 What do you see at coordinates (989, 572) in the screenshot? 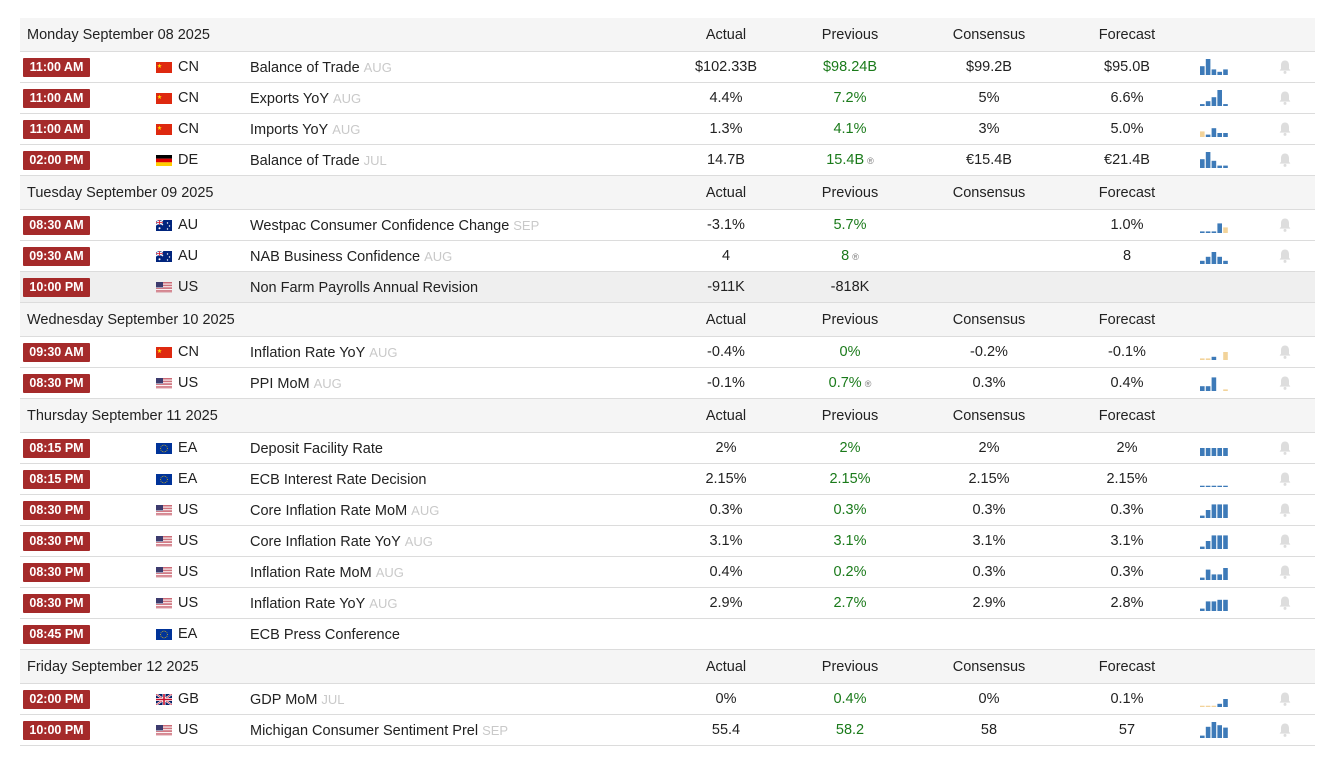
I see `event-consensus: 0.3%` at bounding box center [989, 572].